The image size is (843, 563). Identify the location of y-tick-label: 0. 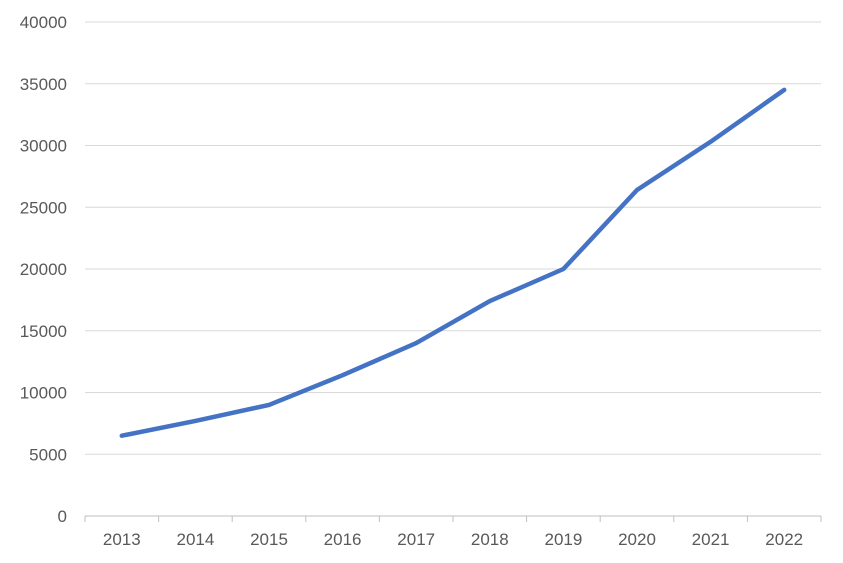
(62, 516).